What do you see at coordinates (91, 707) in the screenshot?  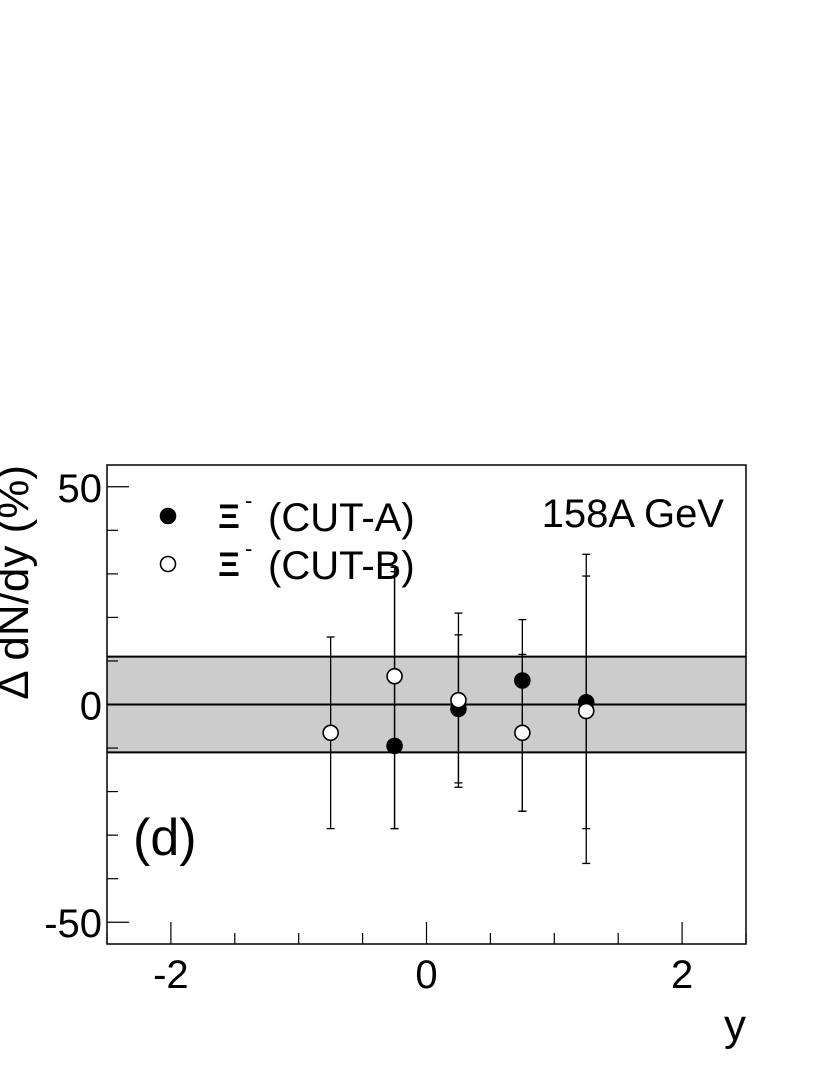 I see `y-tick-label: 0` at bounding box center [91, 707].